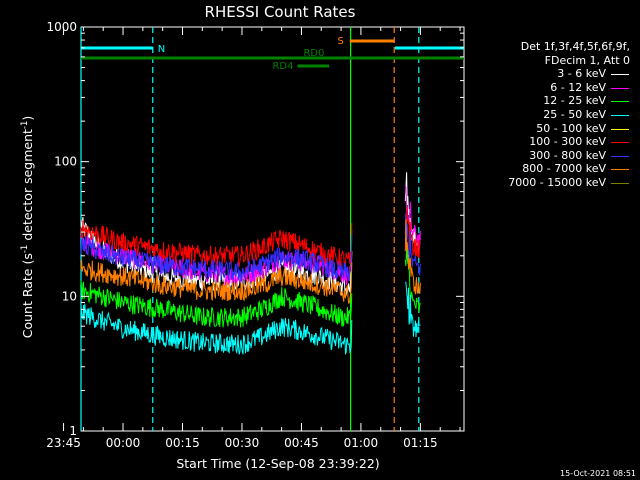 This screenshot has height=480, width=640. What do you see at coordinates (73, 431) in the screenshot?
I see `y-tick-label: 1` at bounding box center [73, 431].